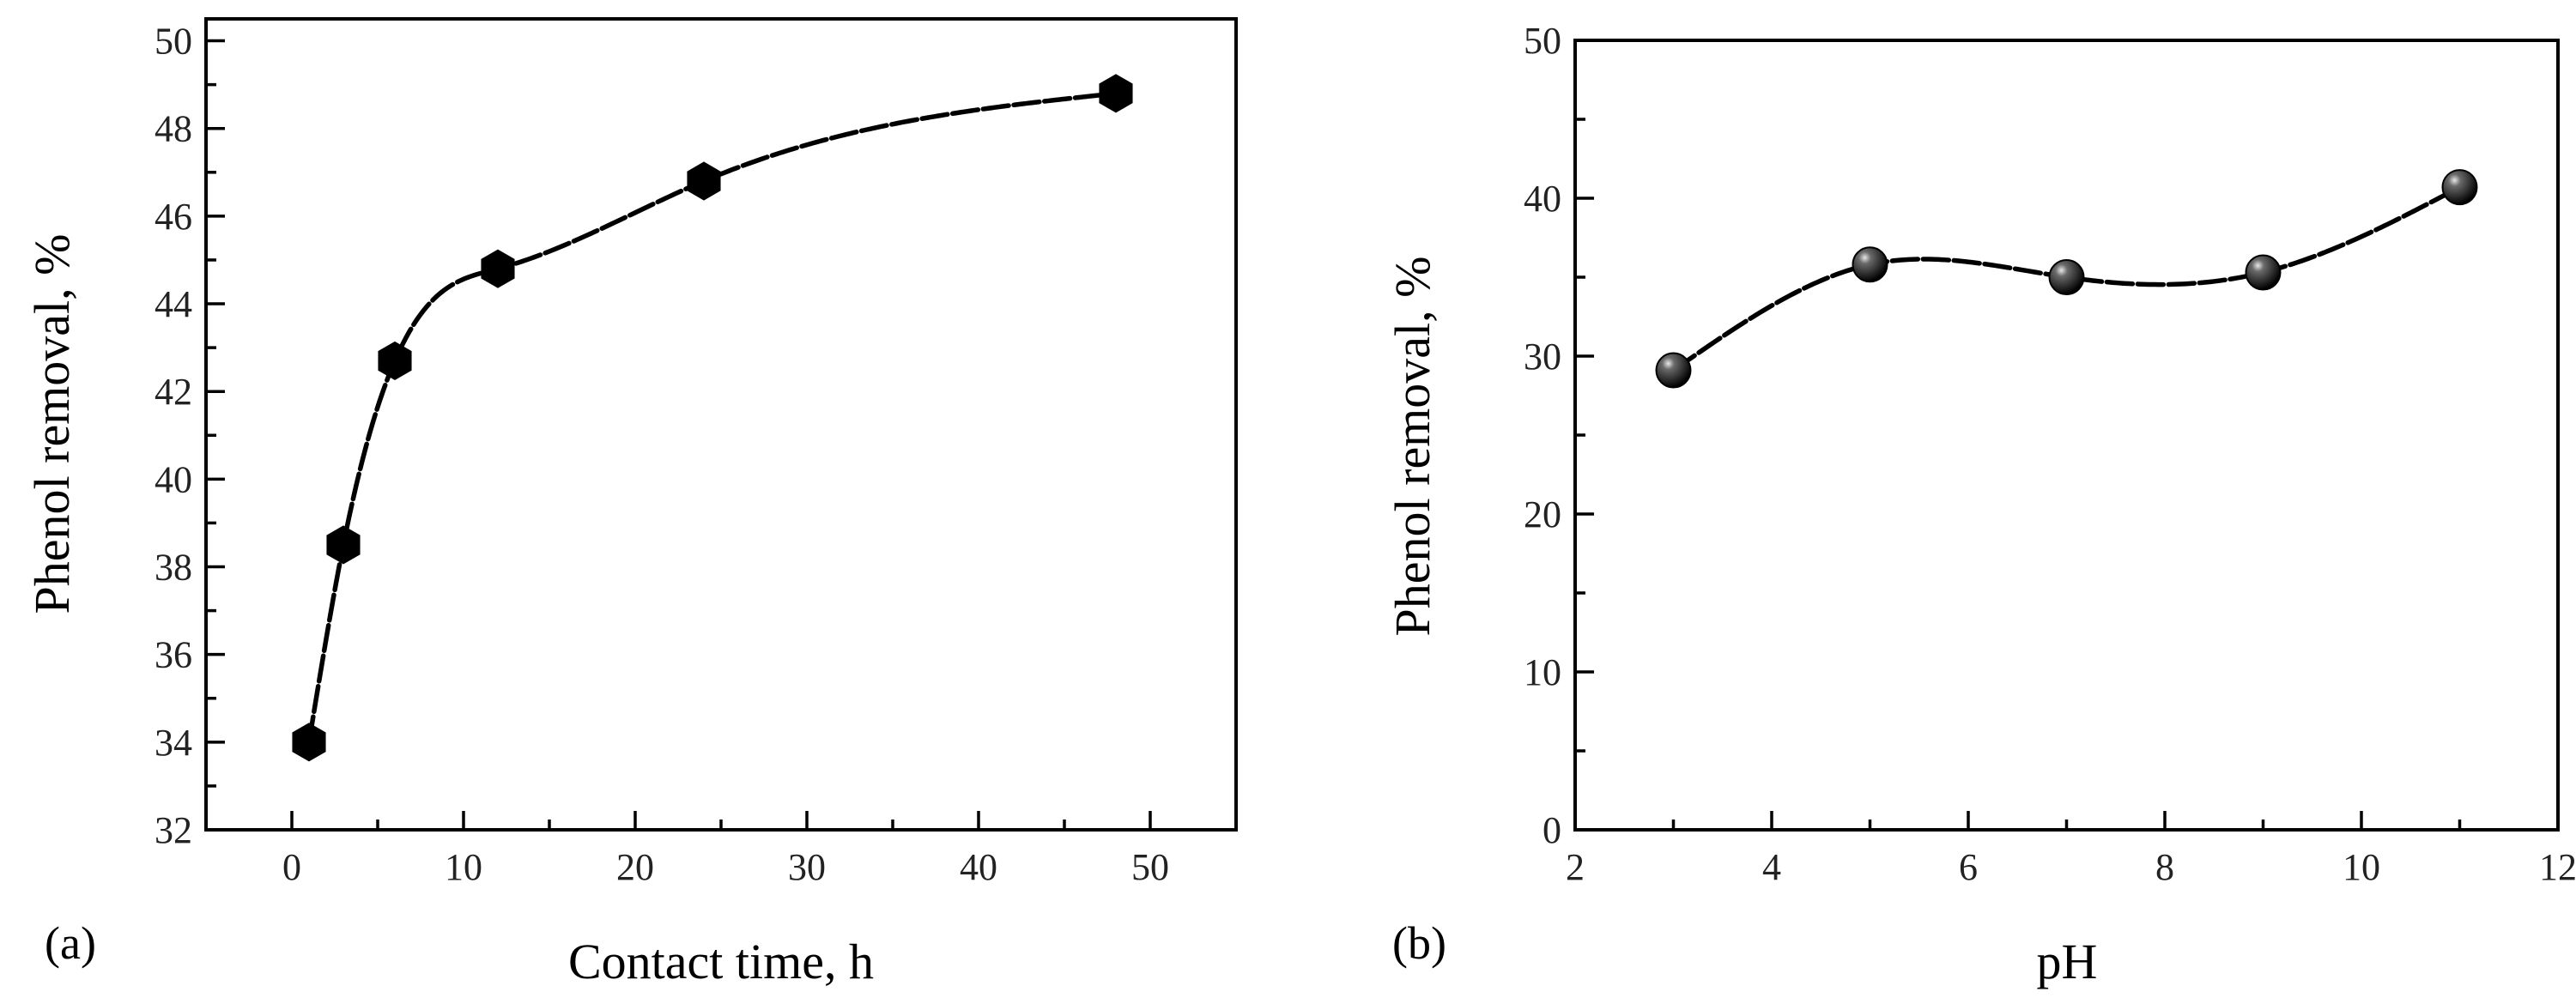  What do you see at coordinates (2164, 867) in the screenshot?
I see `panel-b-x-tick-label: 8` at bounding box center [2164, 867].